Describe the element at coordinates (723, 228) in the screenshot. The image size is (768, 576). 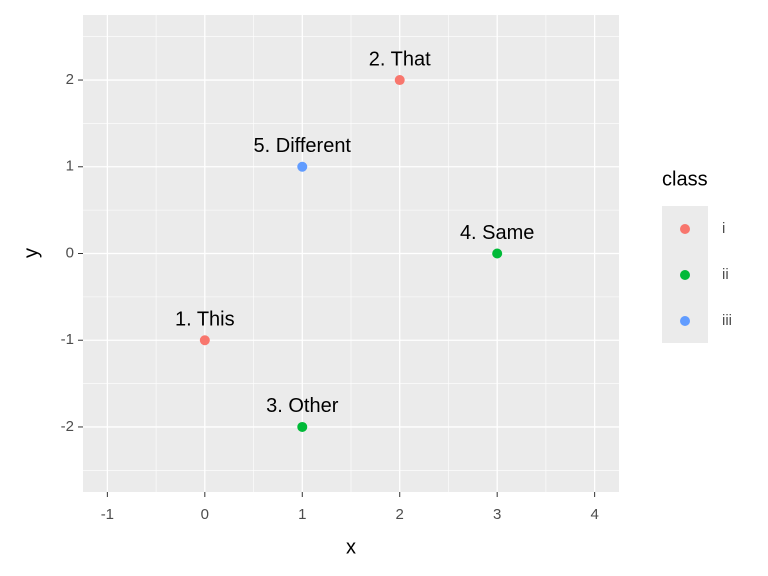
I see `legend-label: i` at that location.